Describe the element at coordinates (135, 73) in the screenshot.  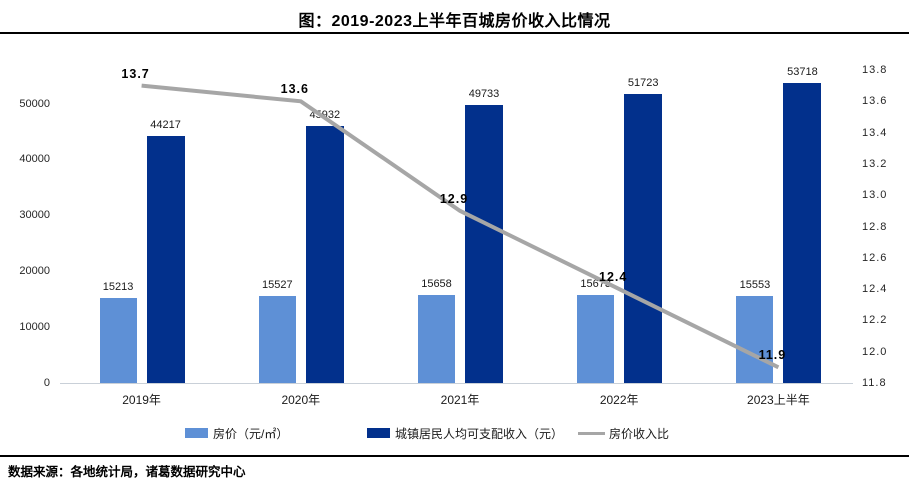
I see `ratio-point-label: 13.7` at that location.